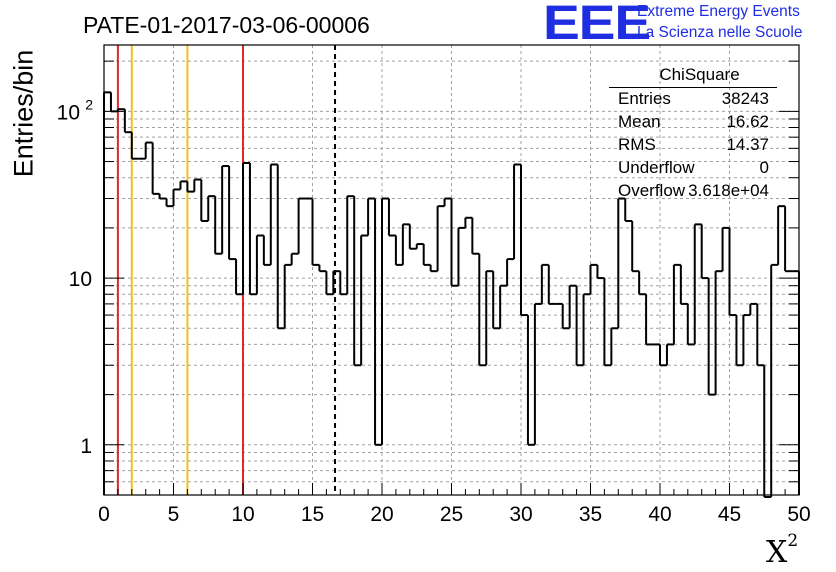  I want to click on stats-key: Underflow, so click(656, 167).